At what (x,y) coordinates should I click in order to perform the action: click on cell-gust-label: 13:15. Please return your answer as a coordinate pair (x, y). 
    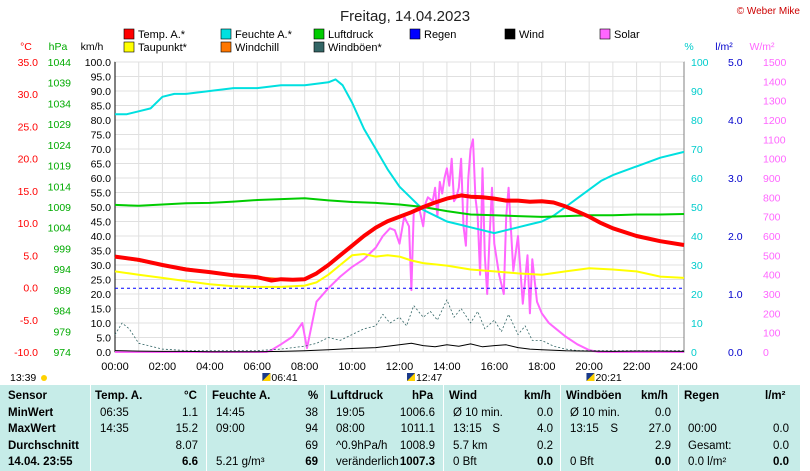
    Looking at the image, I should click on (584, 429).